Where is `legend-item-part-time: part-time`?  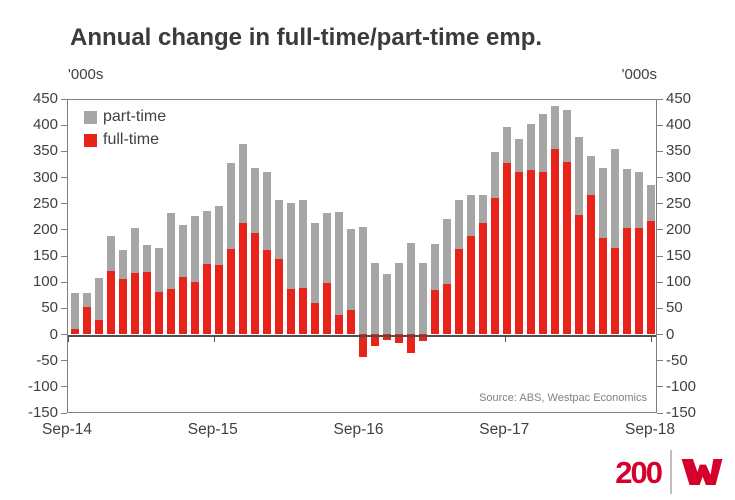 legend-item-part-time: part-time is located at coordinates (125, 117).